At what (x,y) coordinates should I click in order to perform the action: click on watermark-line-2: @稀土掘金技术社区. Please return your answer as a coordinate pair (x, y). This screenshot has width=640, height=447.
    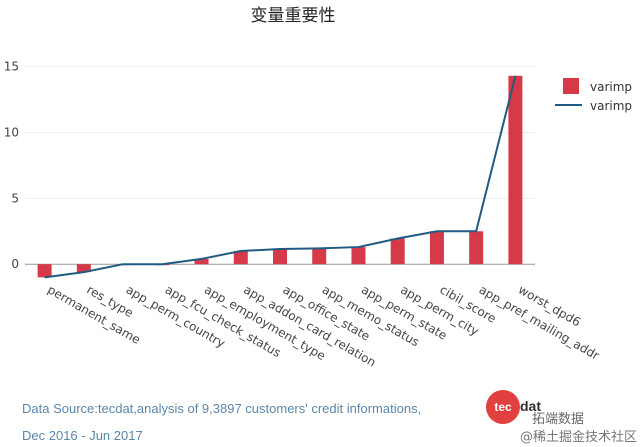
    Looking at the image, I should click on (579, 437).